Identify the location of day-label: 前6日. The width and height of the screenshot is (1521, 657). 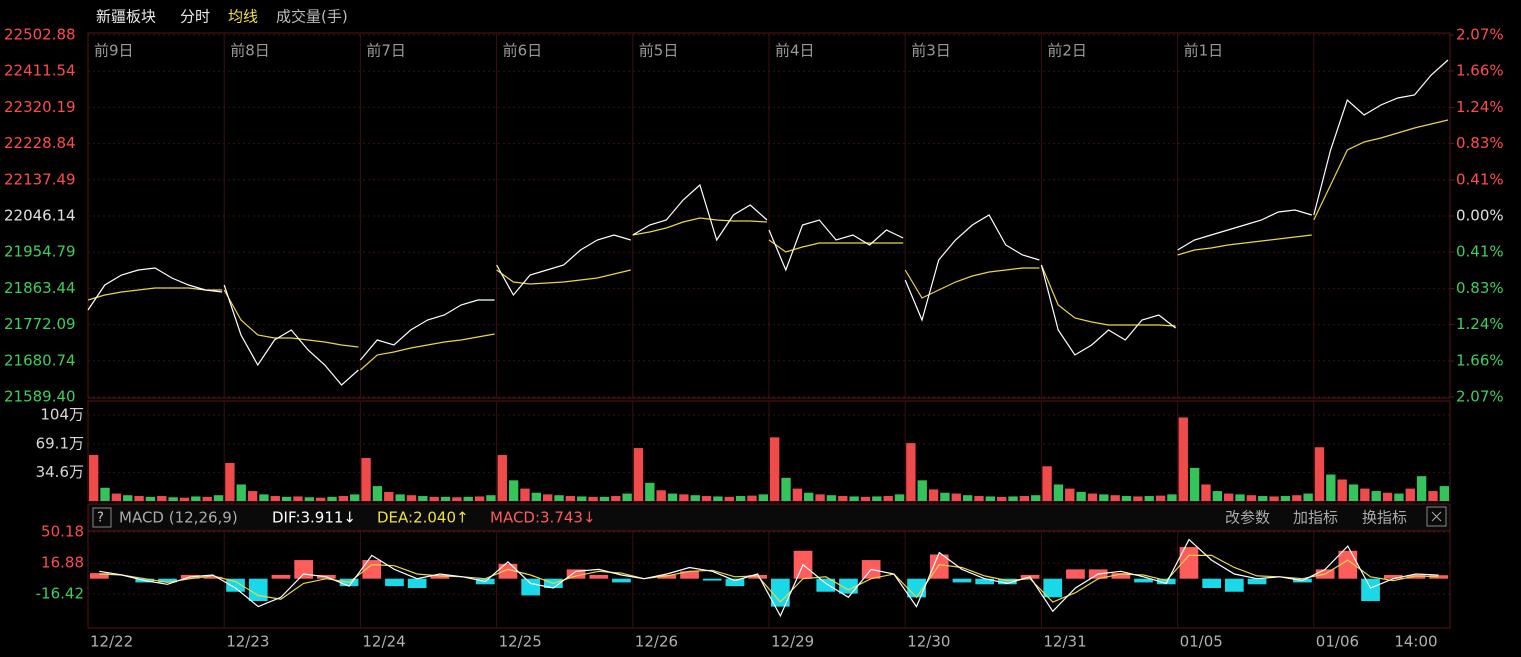
(523, 51).